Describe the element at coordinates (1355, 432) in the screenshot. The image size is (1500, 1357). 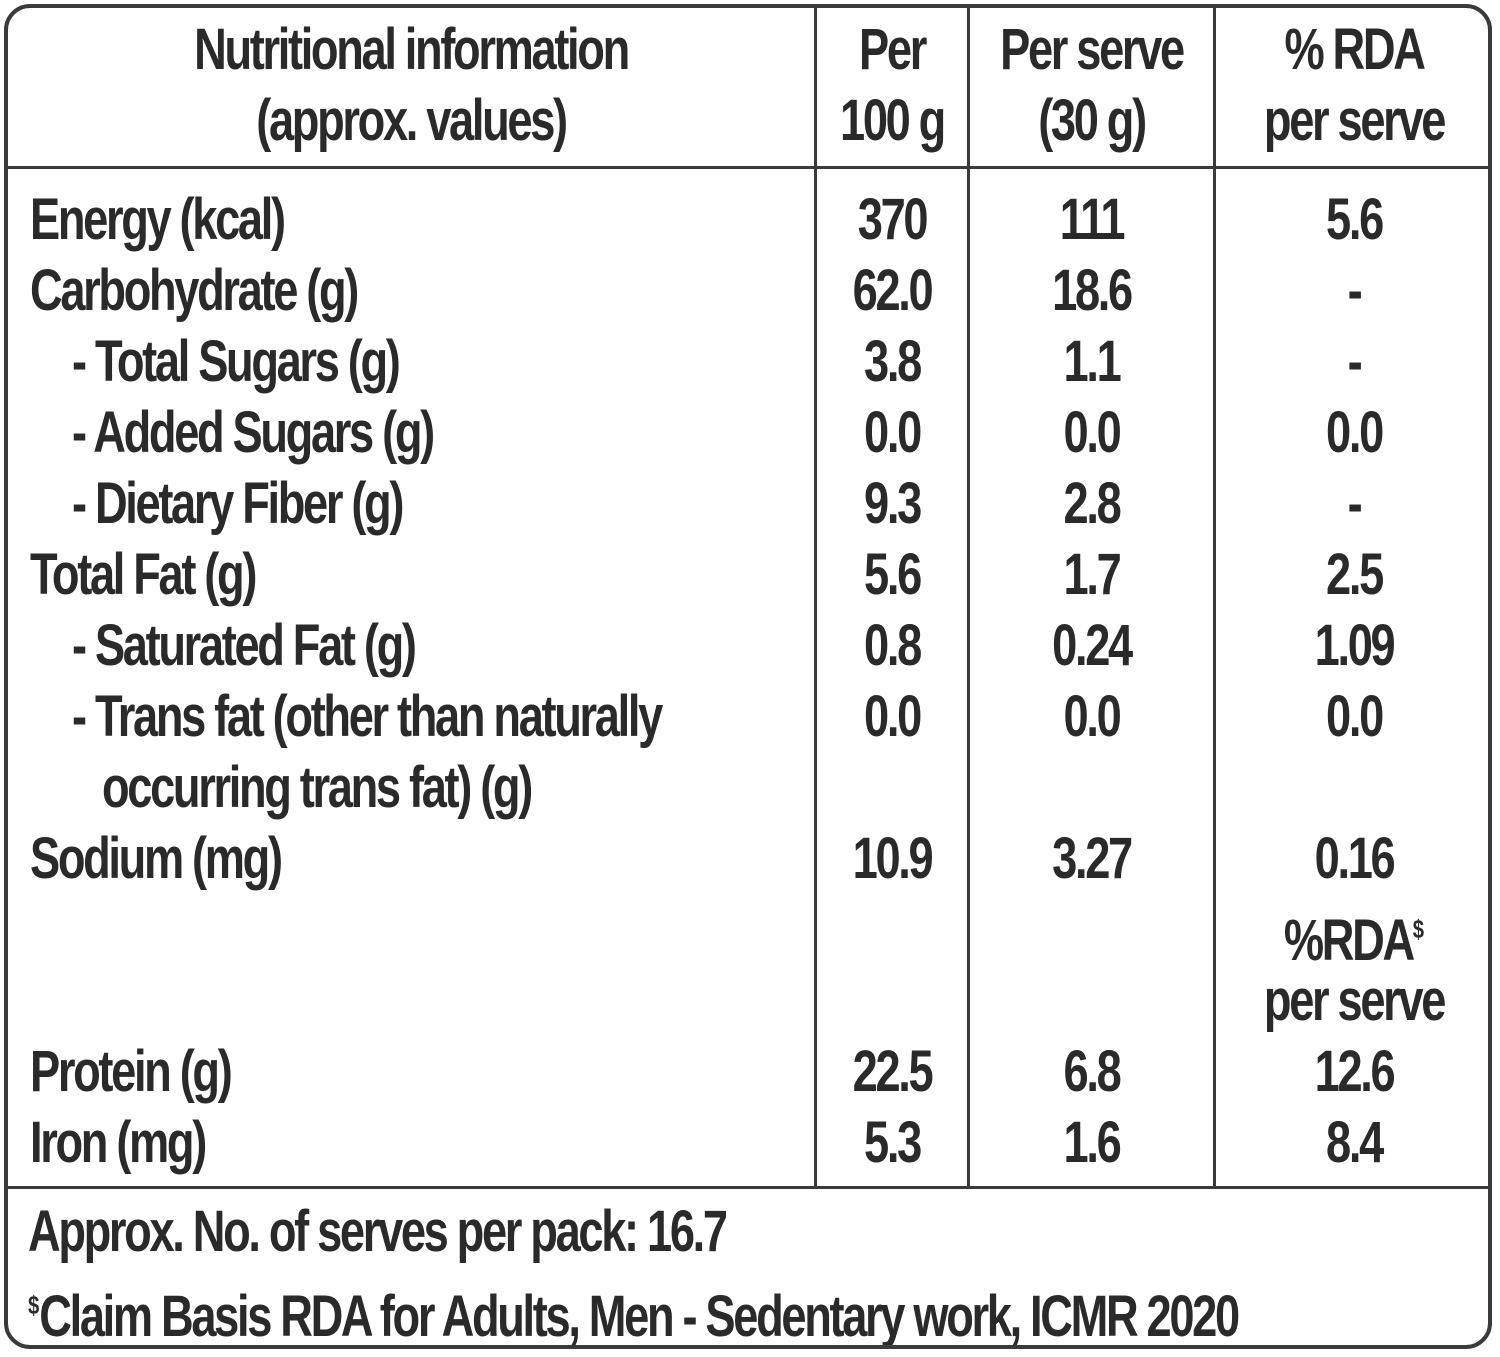
I see `rda-added-sugars: 0.0` at that location.